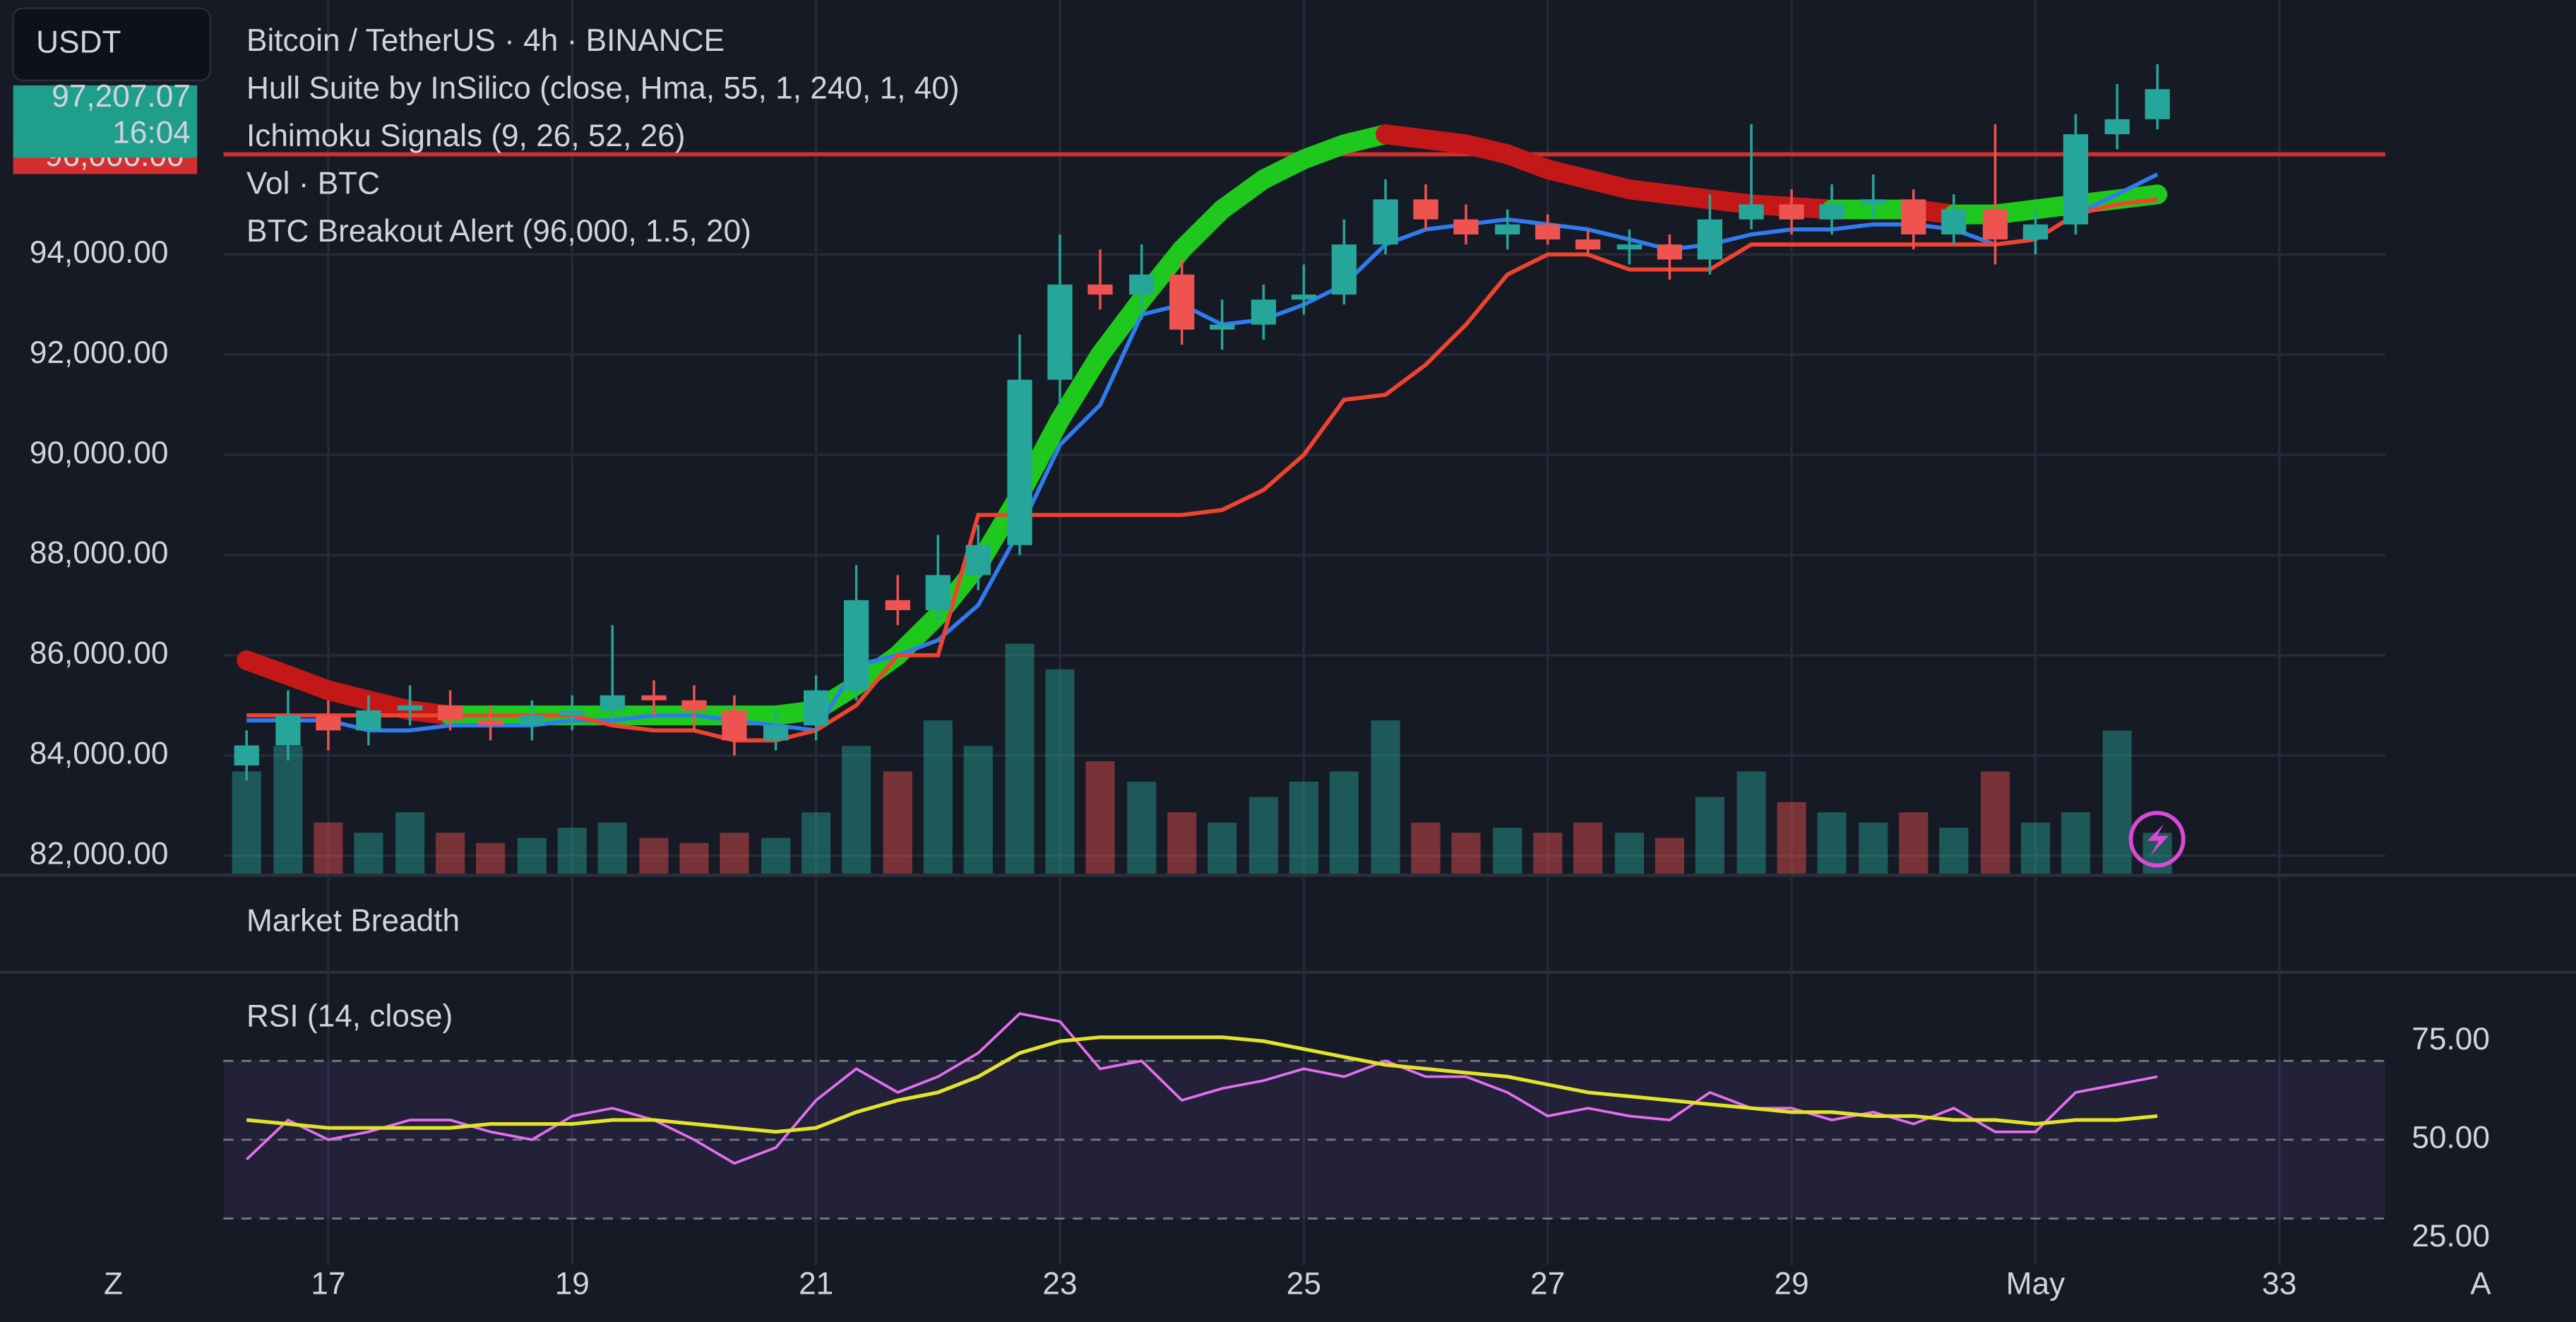 This screenshot has width=2576, height=1322. I want to click on x-tick-label: 19, so click(572, 1284).